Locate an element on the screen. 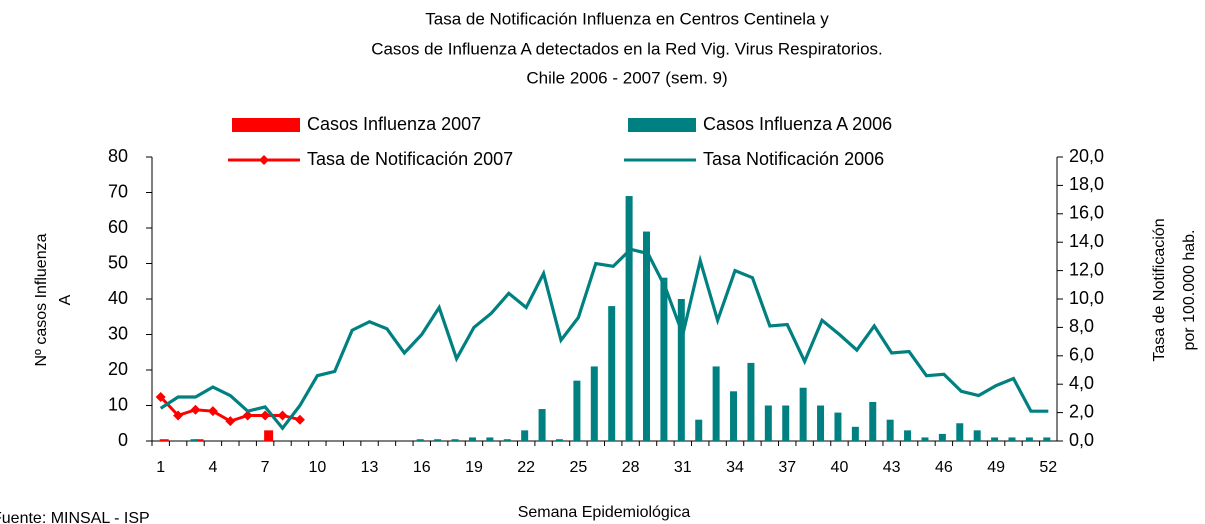  x-tick-label: 25 is located at coordinates (578, 467).